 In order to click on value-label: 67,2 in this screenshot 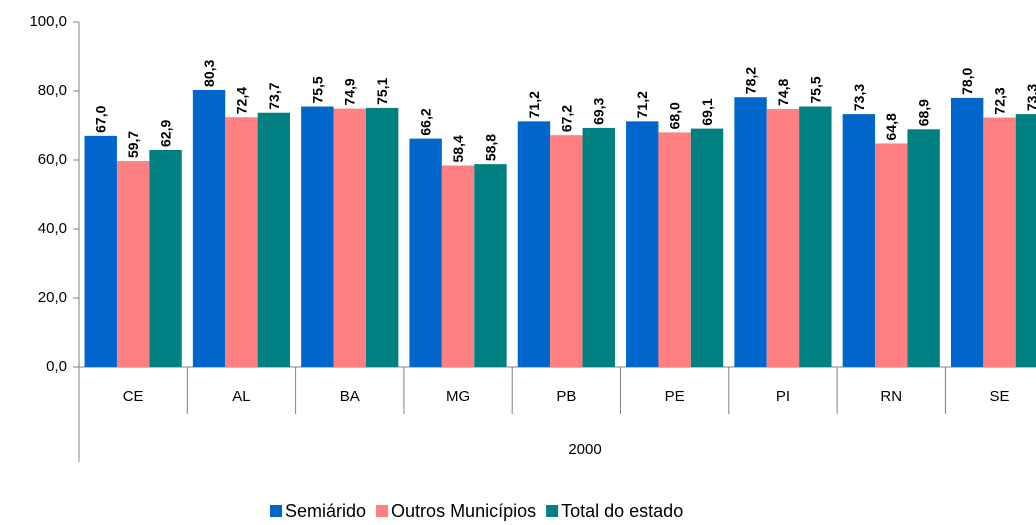, I will do `click(566, 118)`.